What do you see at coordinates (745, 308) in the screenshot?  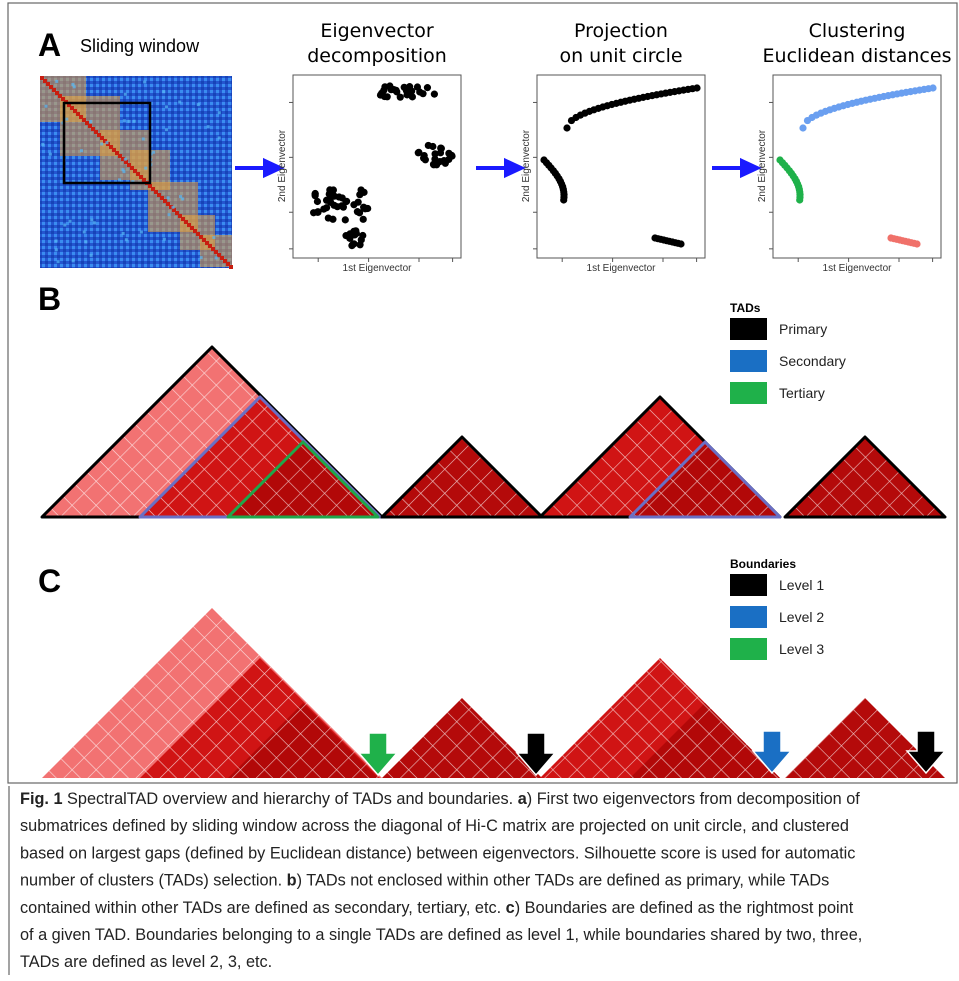 I see `legend-title: TADs` at bounding box center [745, 308].